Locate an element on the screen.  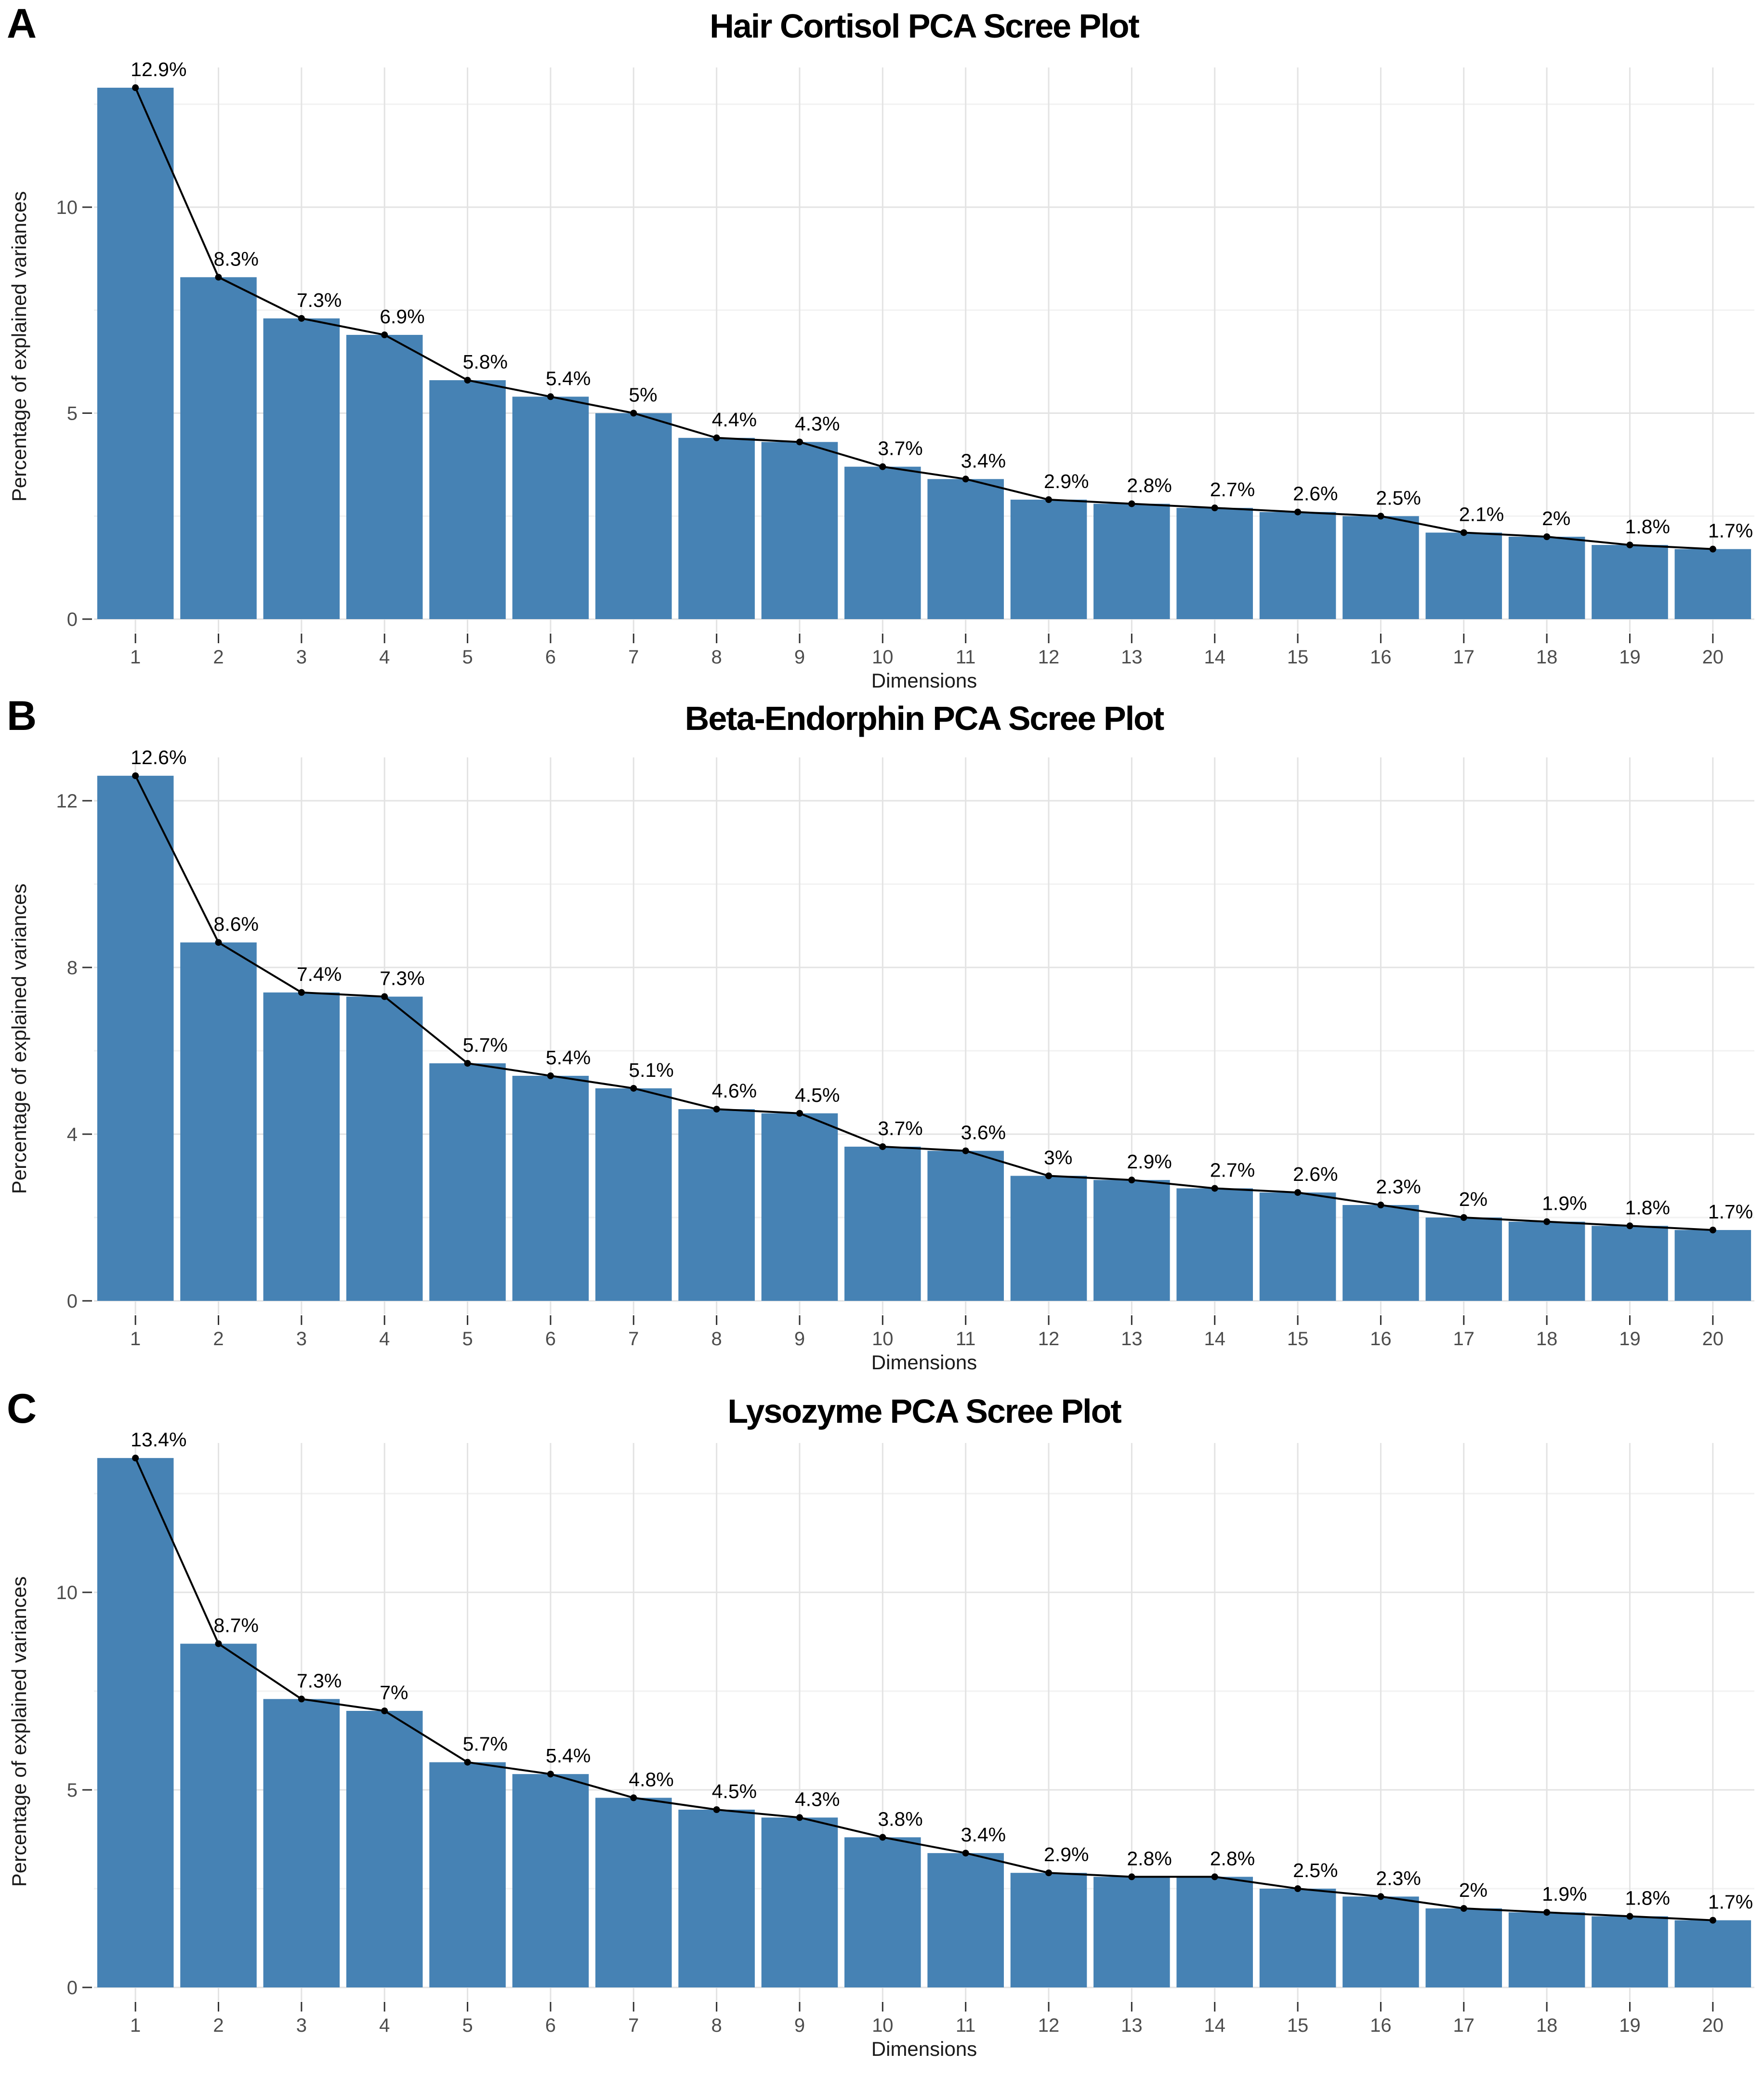
x-tick-label: 2 is located at coordinates (218, 2026).